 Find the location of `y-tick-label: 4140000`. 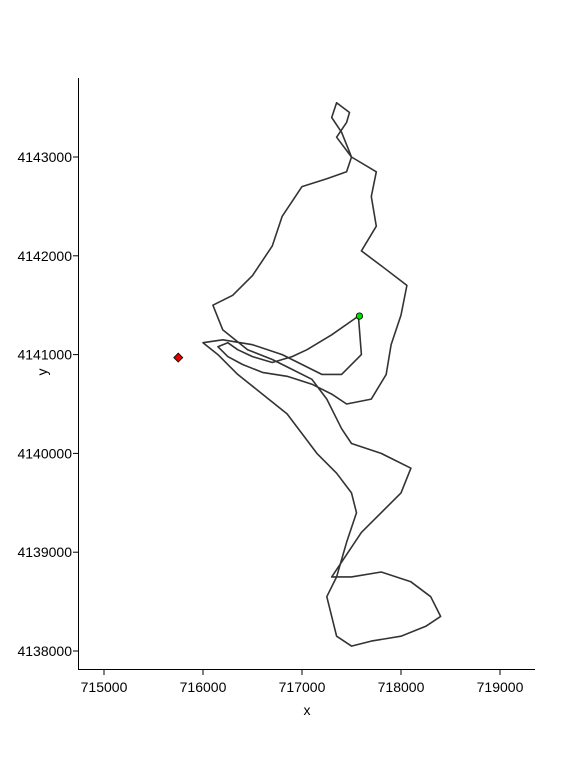

y-tick-label: 4140000 is located at coordinates (44, 453).